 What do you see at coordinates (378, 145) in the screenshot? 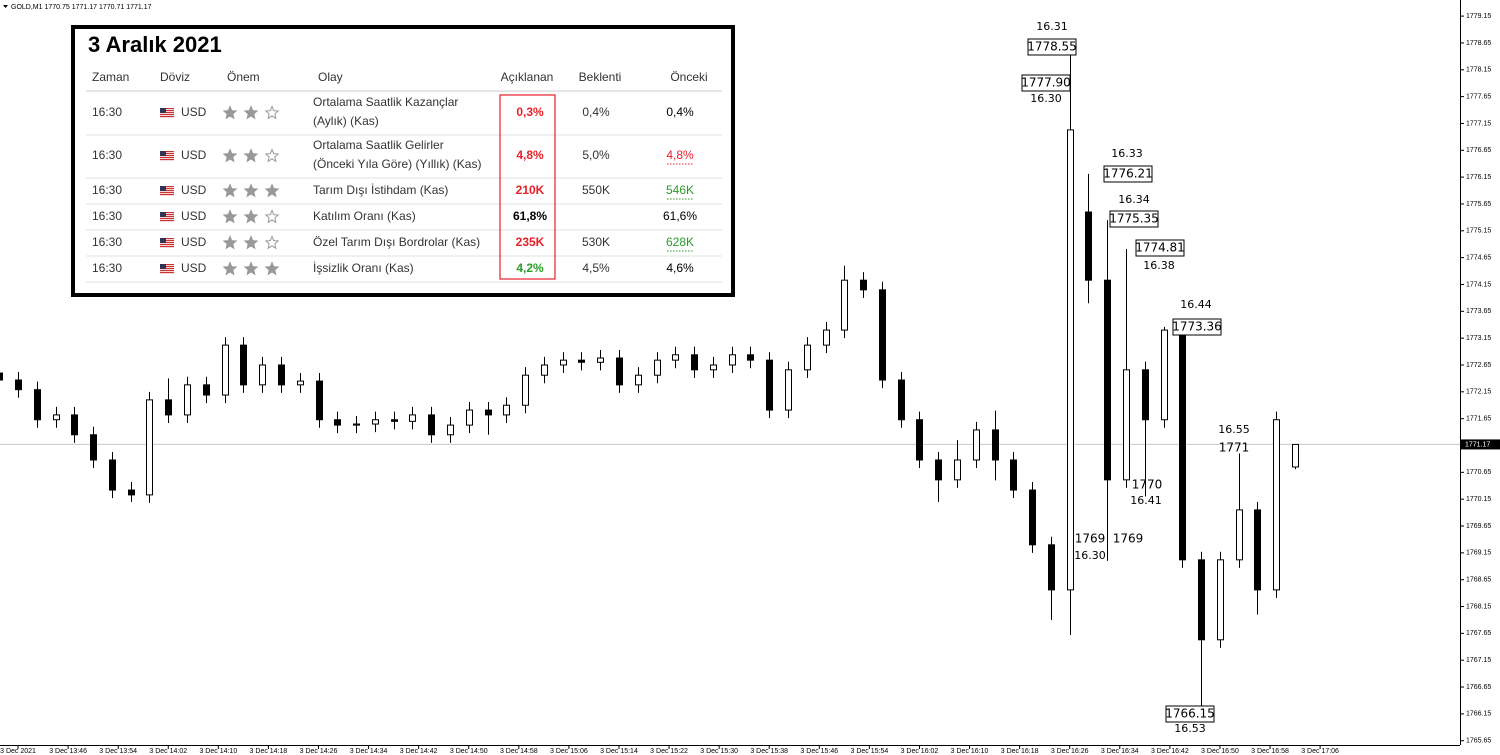
I see `event: Ortalama Saatlik Gelirler` at bounding box center [378, 145].